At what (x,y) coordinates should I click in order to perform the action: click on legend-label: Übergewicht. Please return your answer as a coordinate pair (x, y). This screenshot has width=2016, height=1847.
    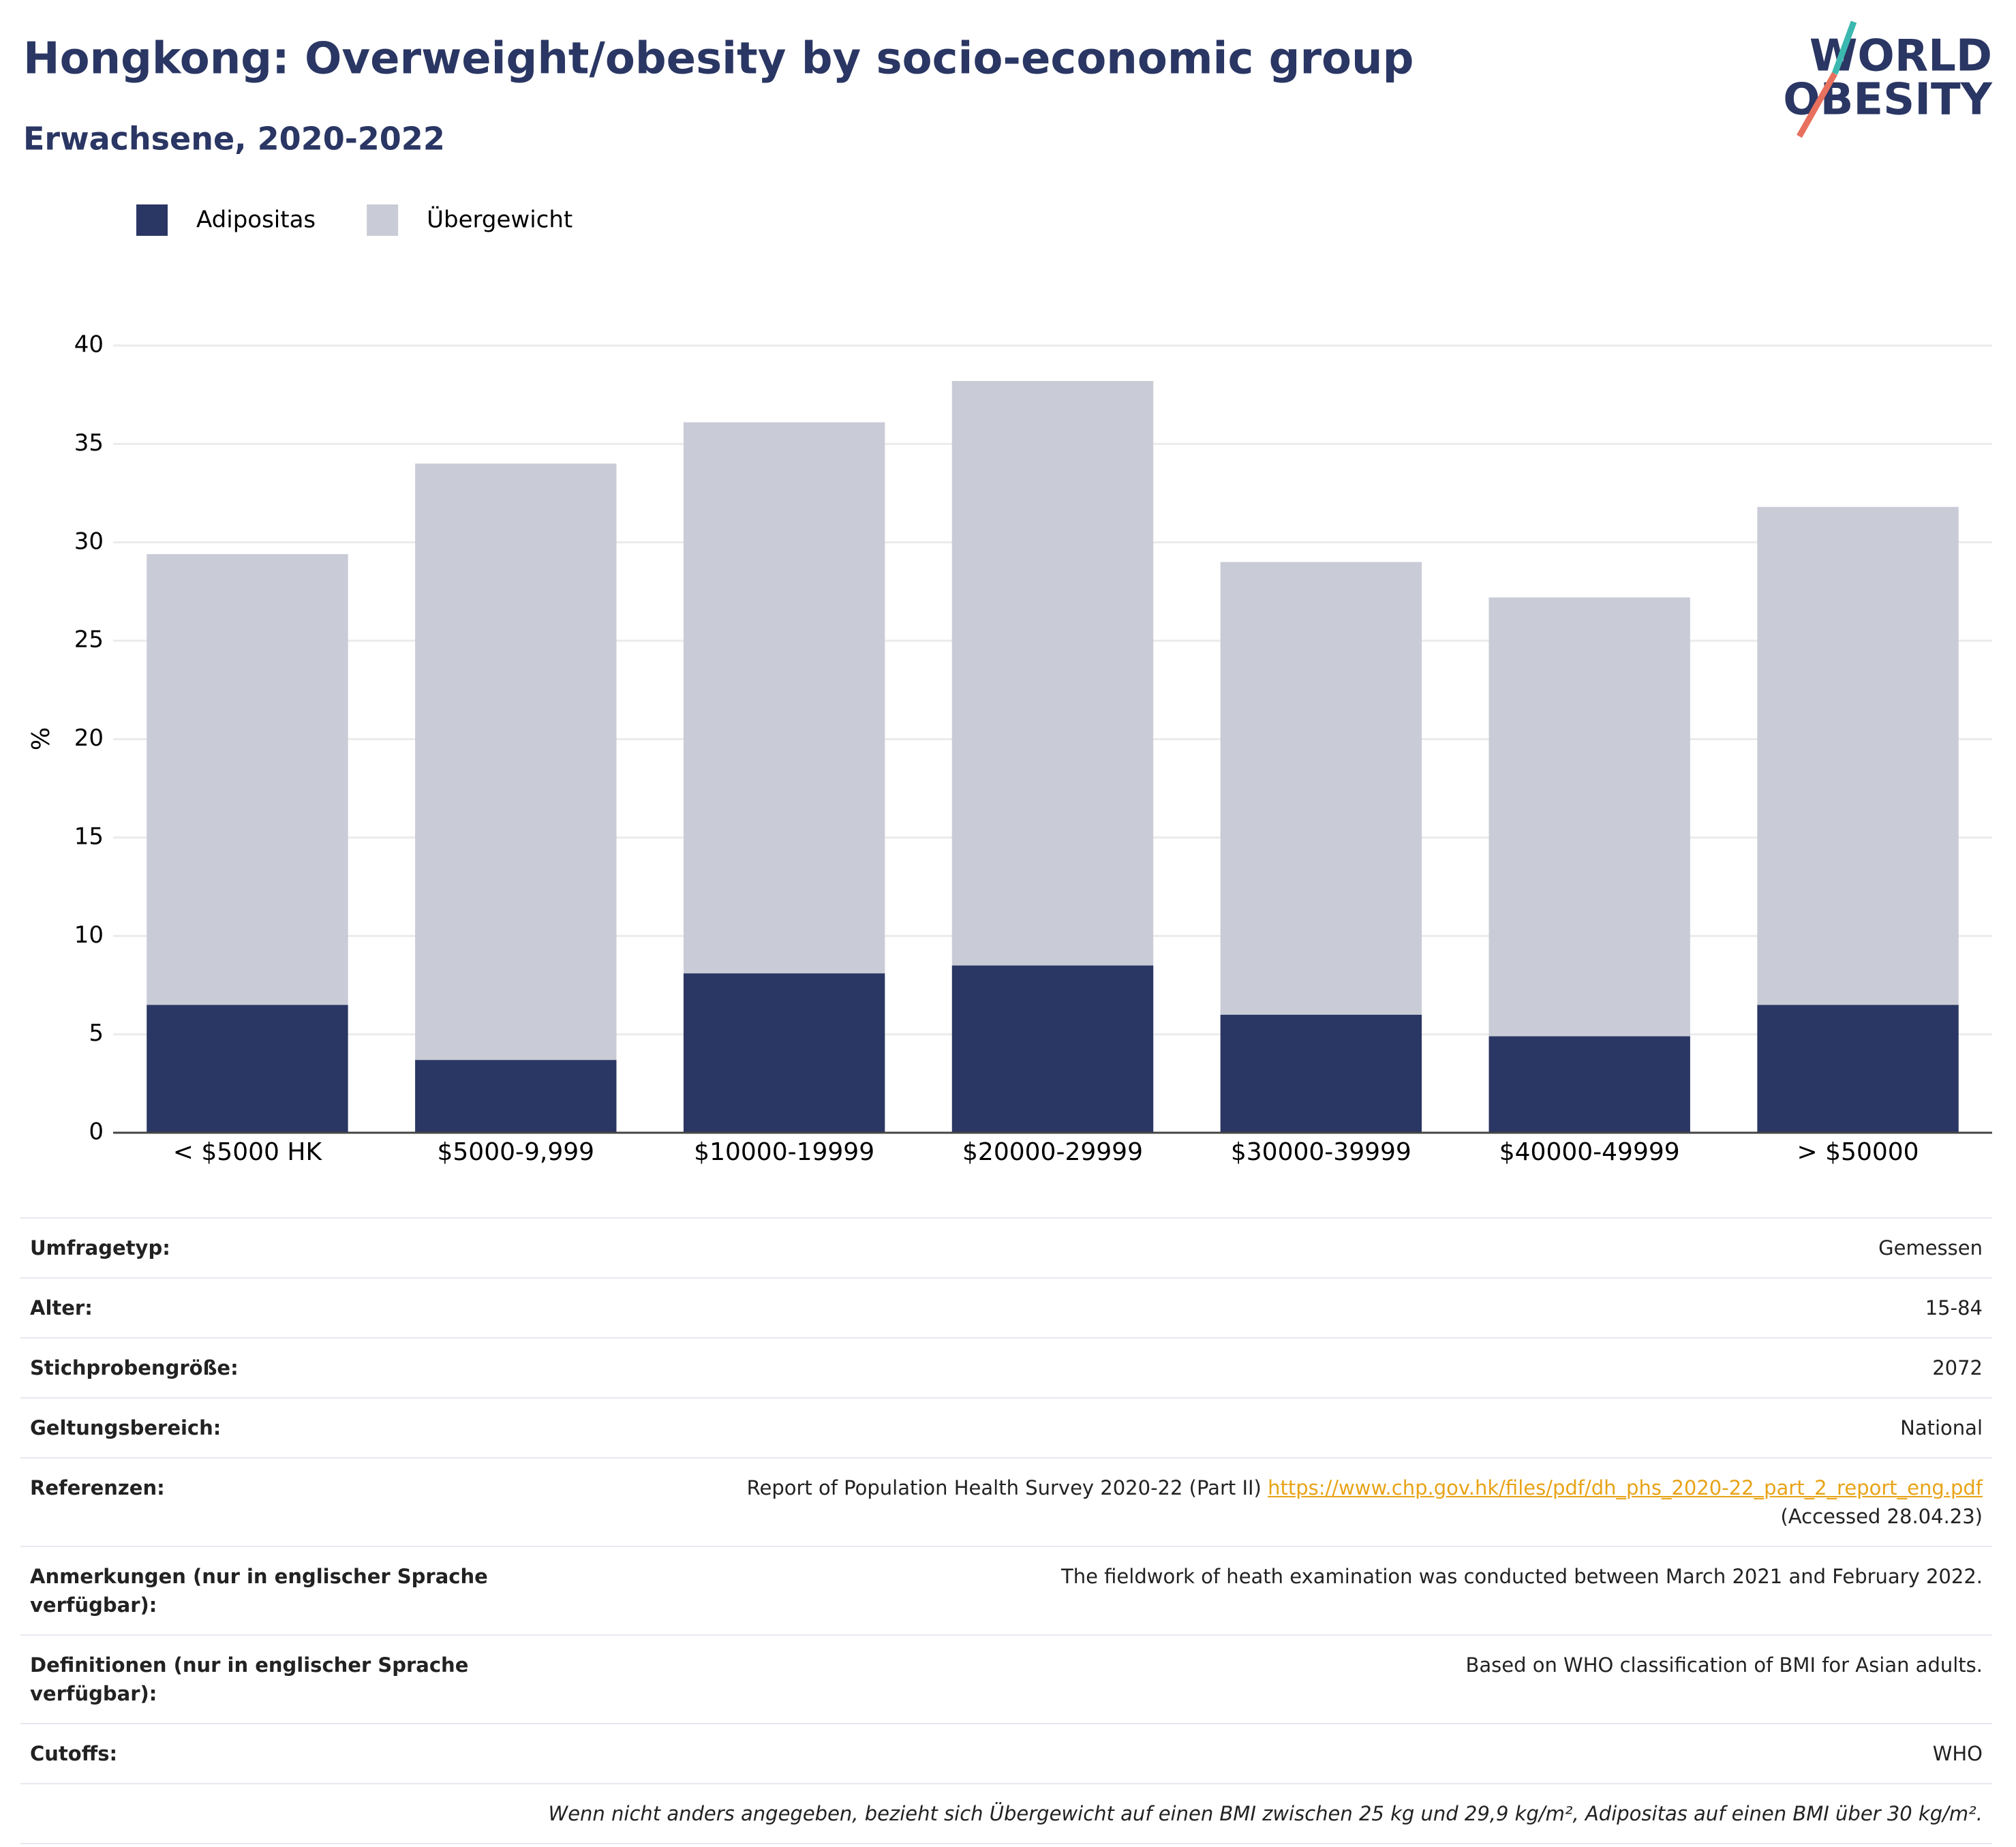
    Looking at the image, I should click on (499, 220).